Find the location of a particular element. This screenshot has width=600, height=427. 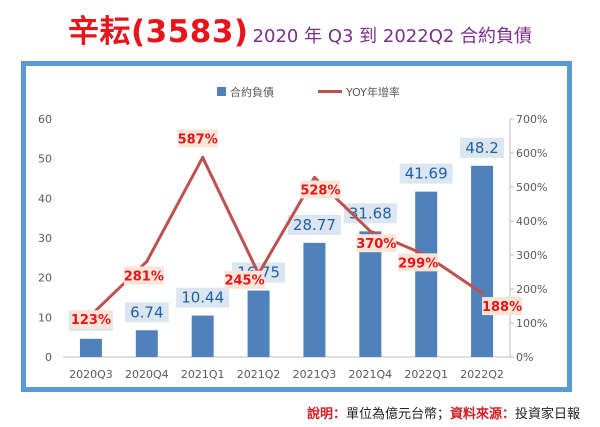

chart-footer: 說明：單位為億元台幣；資料來源：投資家日報 is located at coordinates (443, 412).